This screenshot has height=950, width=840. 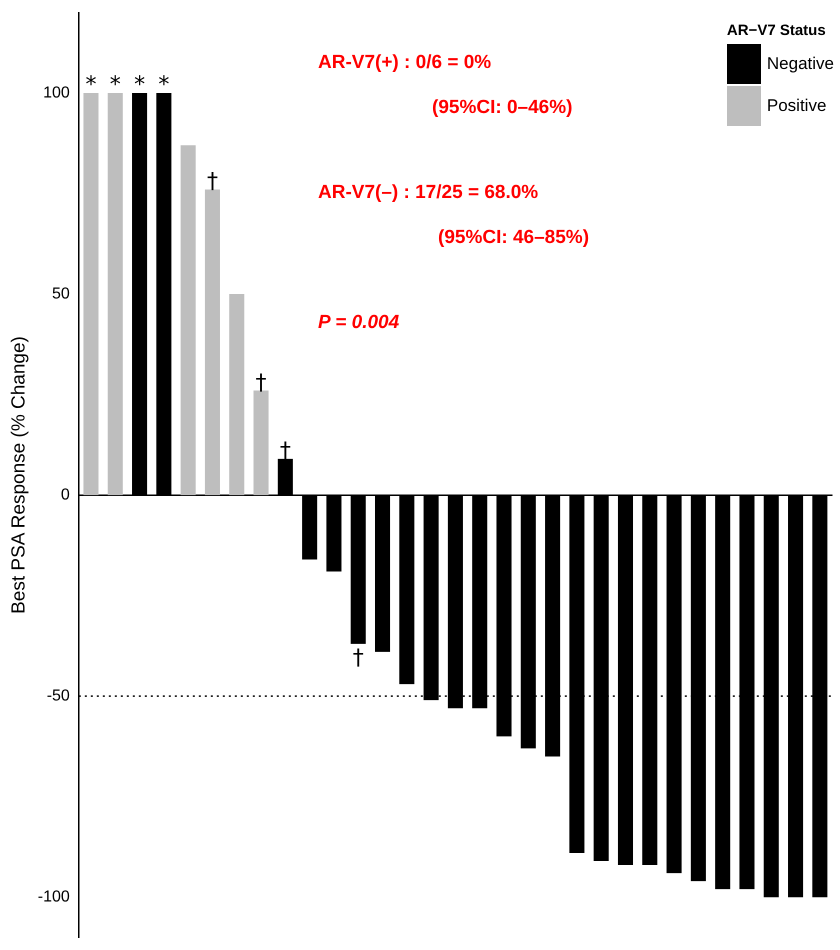 What do you see at coordinates (796, 106) in the screenshot?
I see `legend-label: Positive` at bounding box center [796, 106].